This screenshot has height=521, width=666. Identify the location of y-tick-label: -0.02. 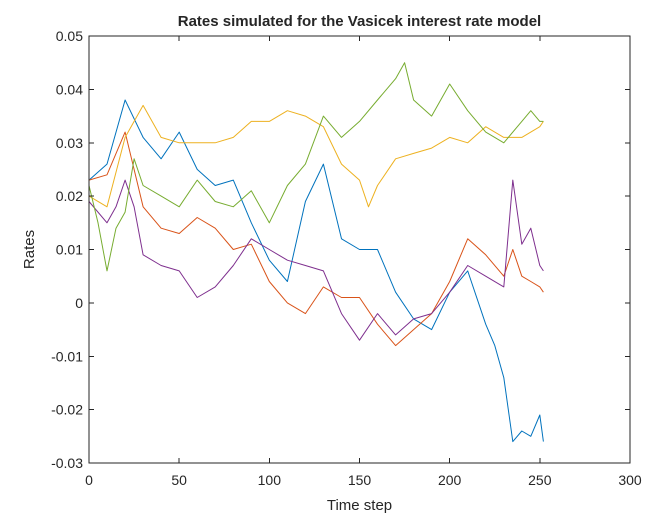
(67, 410).